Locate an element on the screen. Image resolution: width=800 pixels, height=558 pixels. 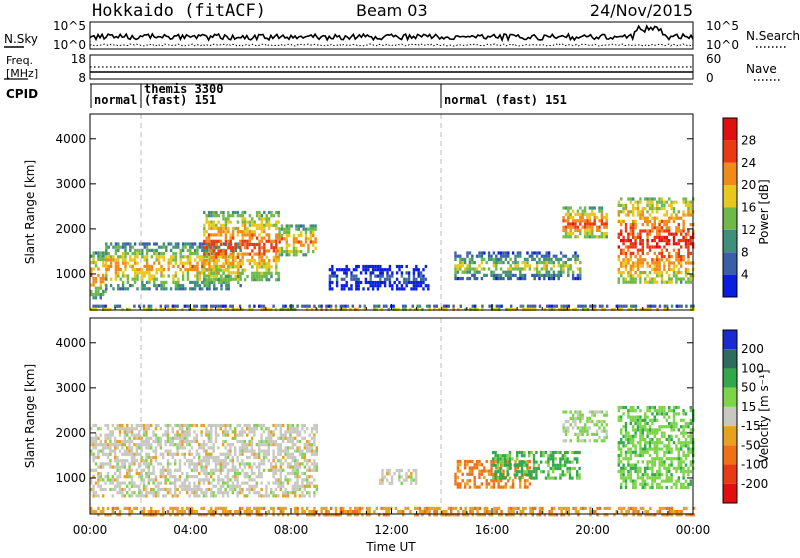
cpid-segment-normal-fast: normal (fast) 151 is located at coordinates (505, 100).